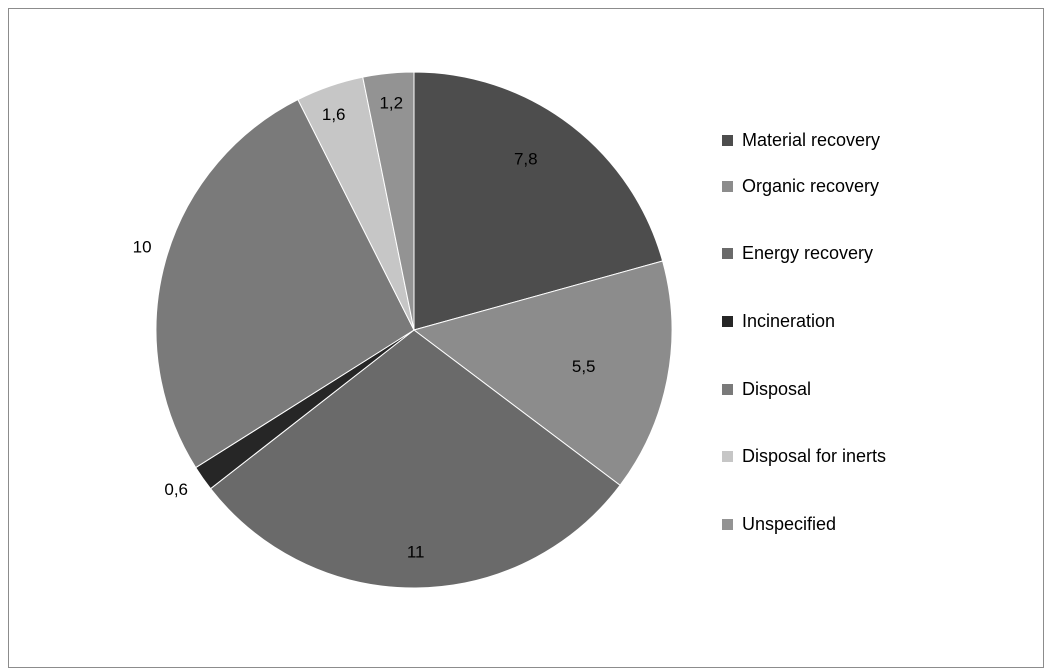 The width and height of the screenshot is (1052, 668). I want to click on pie-slice-organic-recovery, so click(542, 373).